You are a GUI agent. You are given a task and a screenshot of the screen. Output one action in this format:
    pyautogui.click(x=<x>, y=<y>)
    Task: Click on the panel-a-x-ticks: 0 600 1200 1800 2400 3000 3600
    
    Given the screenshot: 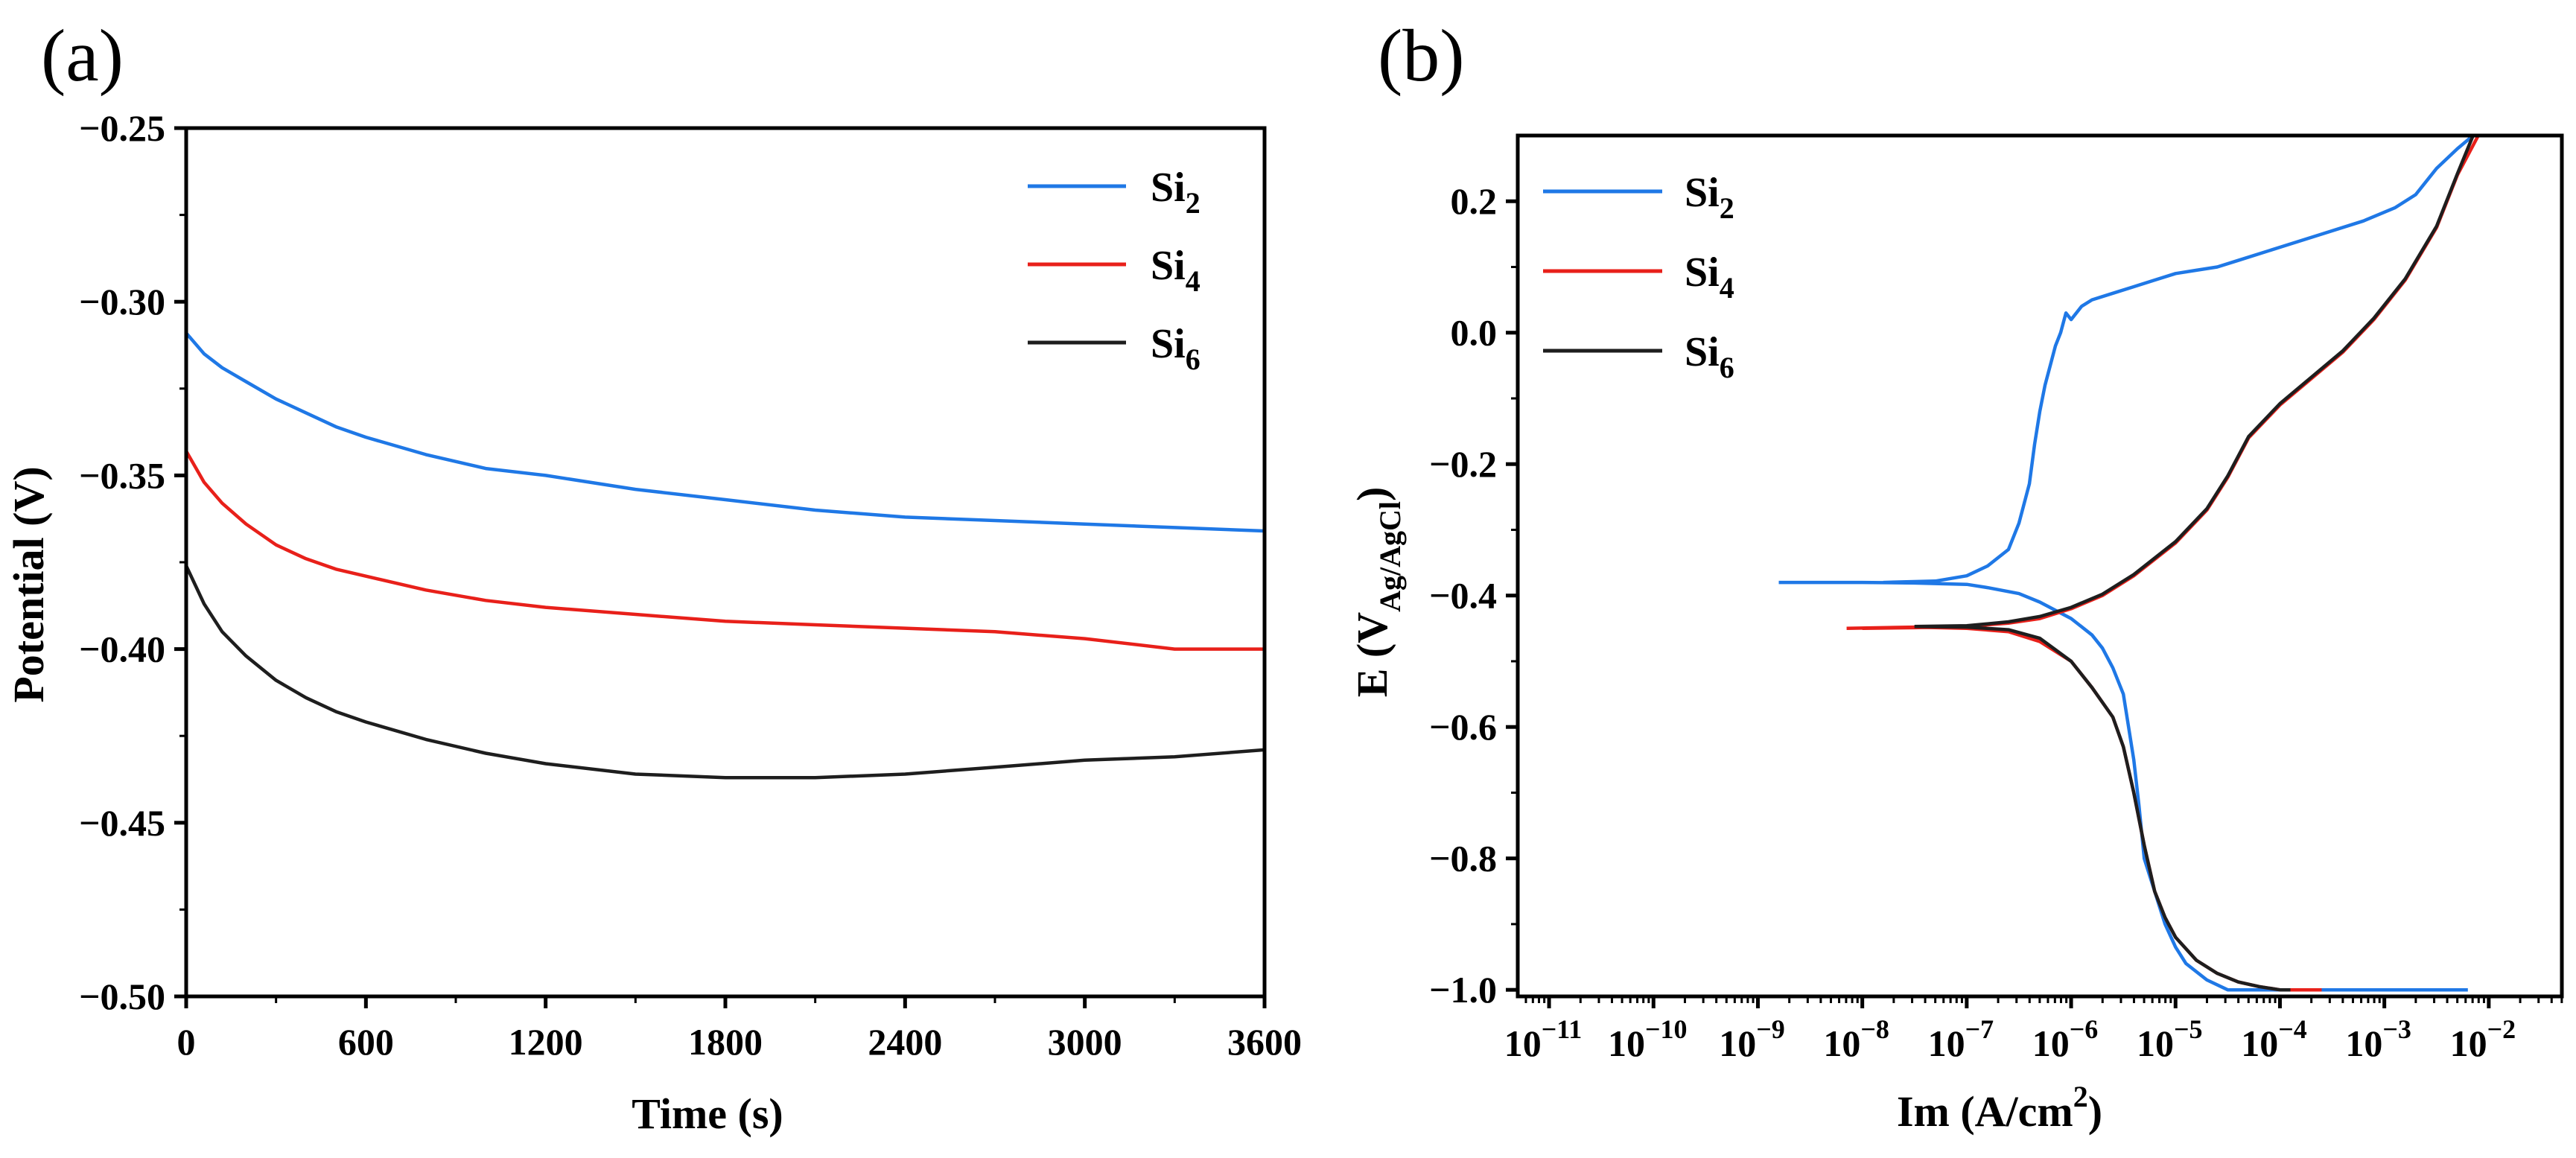 What is the action you would take?
    pyautogui.click(x=739, y=1029)
    